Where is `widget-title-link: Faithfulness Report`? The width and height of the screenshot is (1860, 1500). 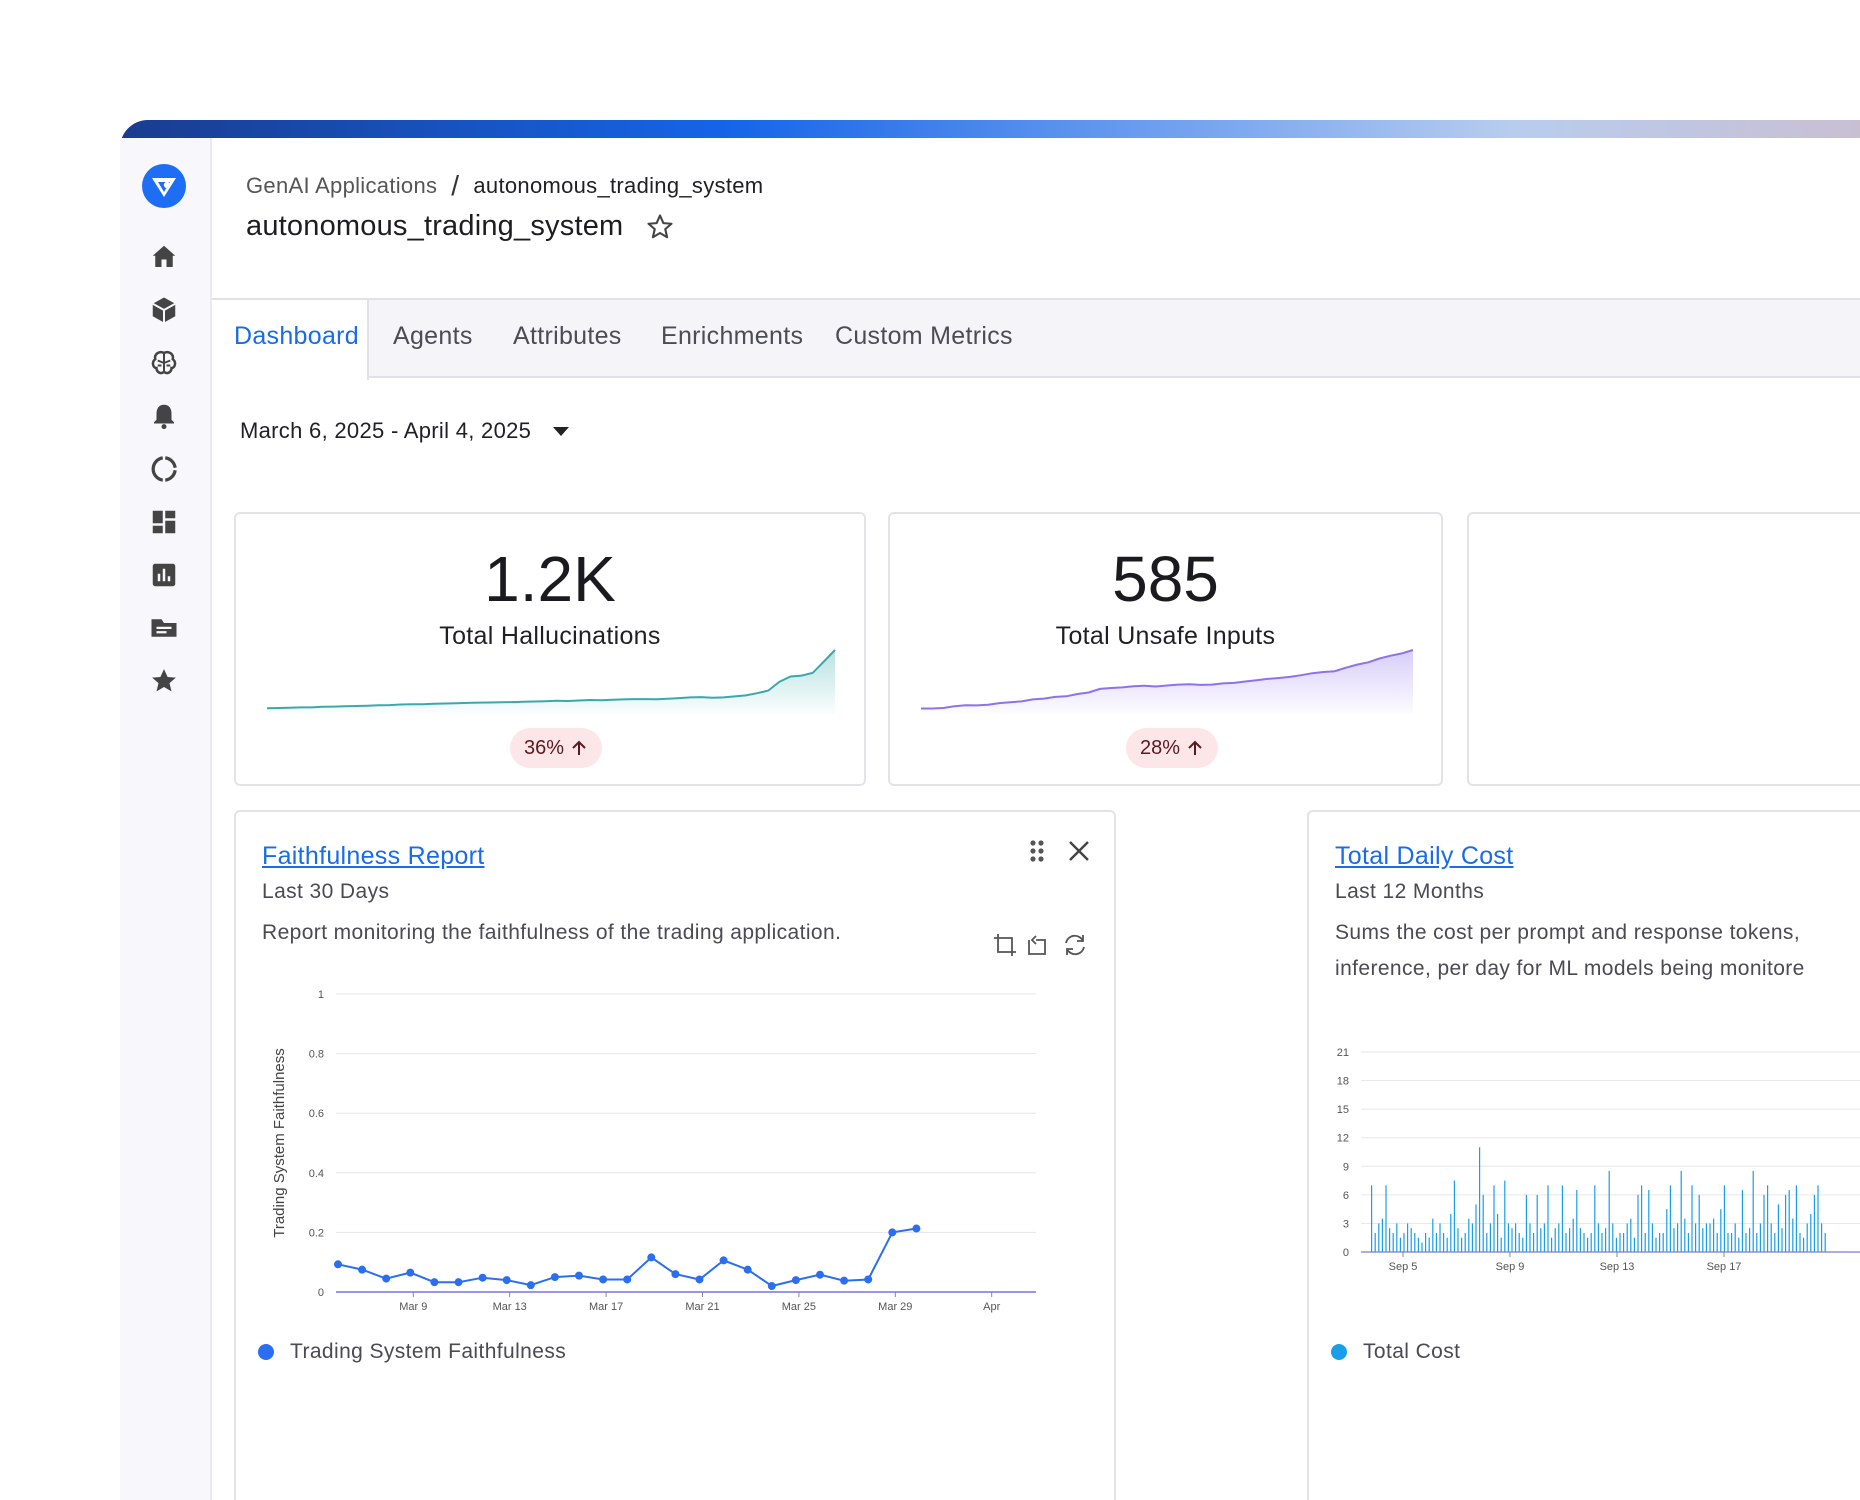
widget-title-link: Faithfulness Report is located at coordinates (373, 856).